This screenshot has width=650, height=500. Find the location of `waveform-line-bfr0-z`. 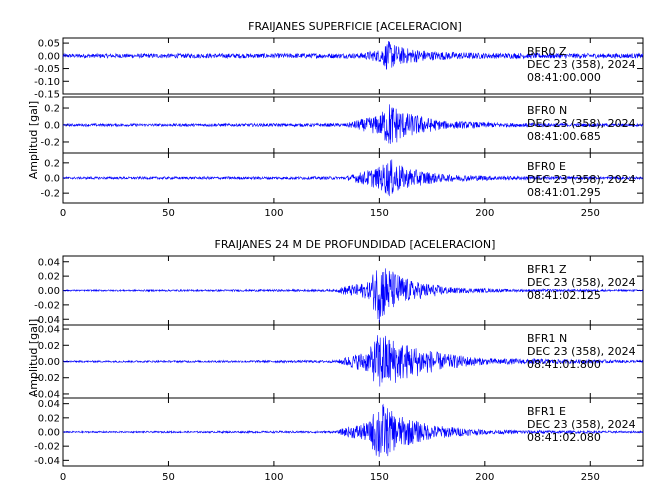

waveform-line-bfr0-z is located at coordinates (353, 55).